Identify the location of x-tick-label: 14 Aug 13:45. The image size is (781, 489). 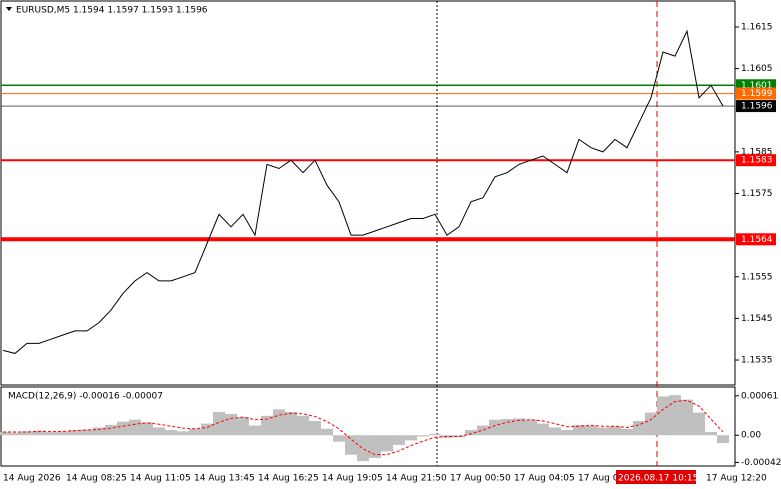
(224, 479).